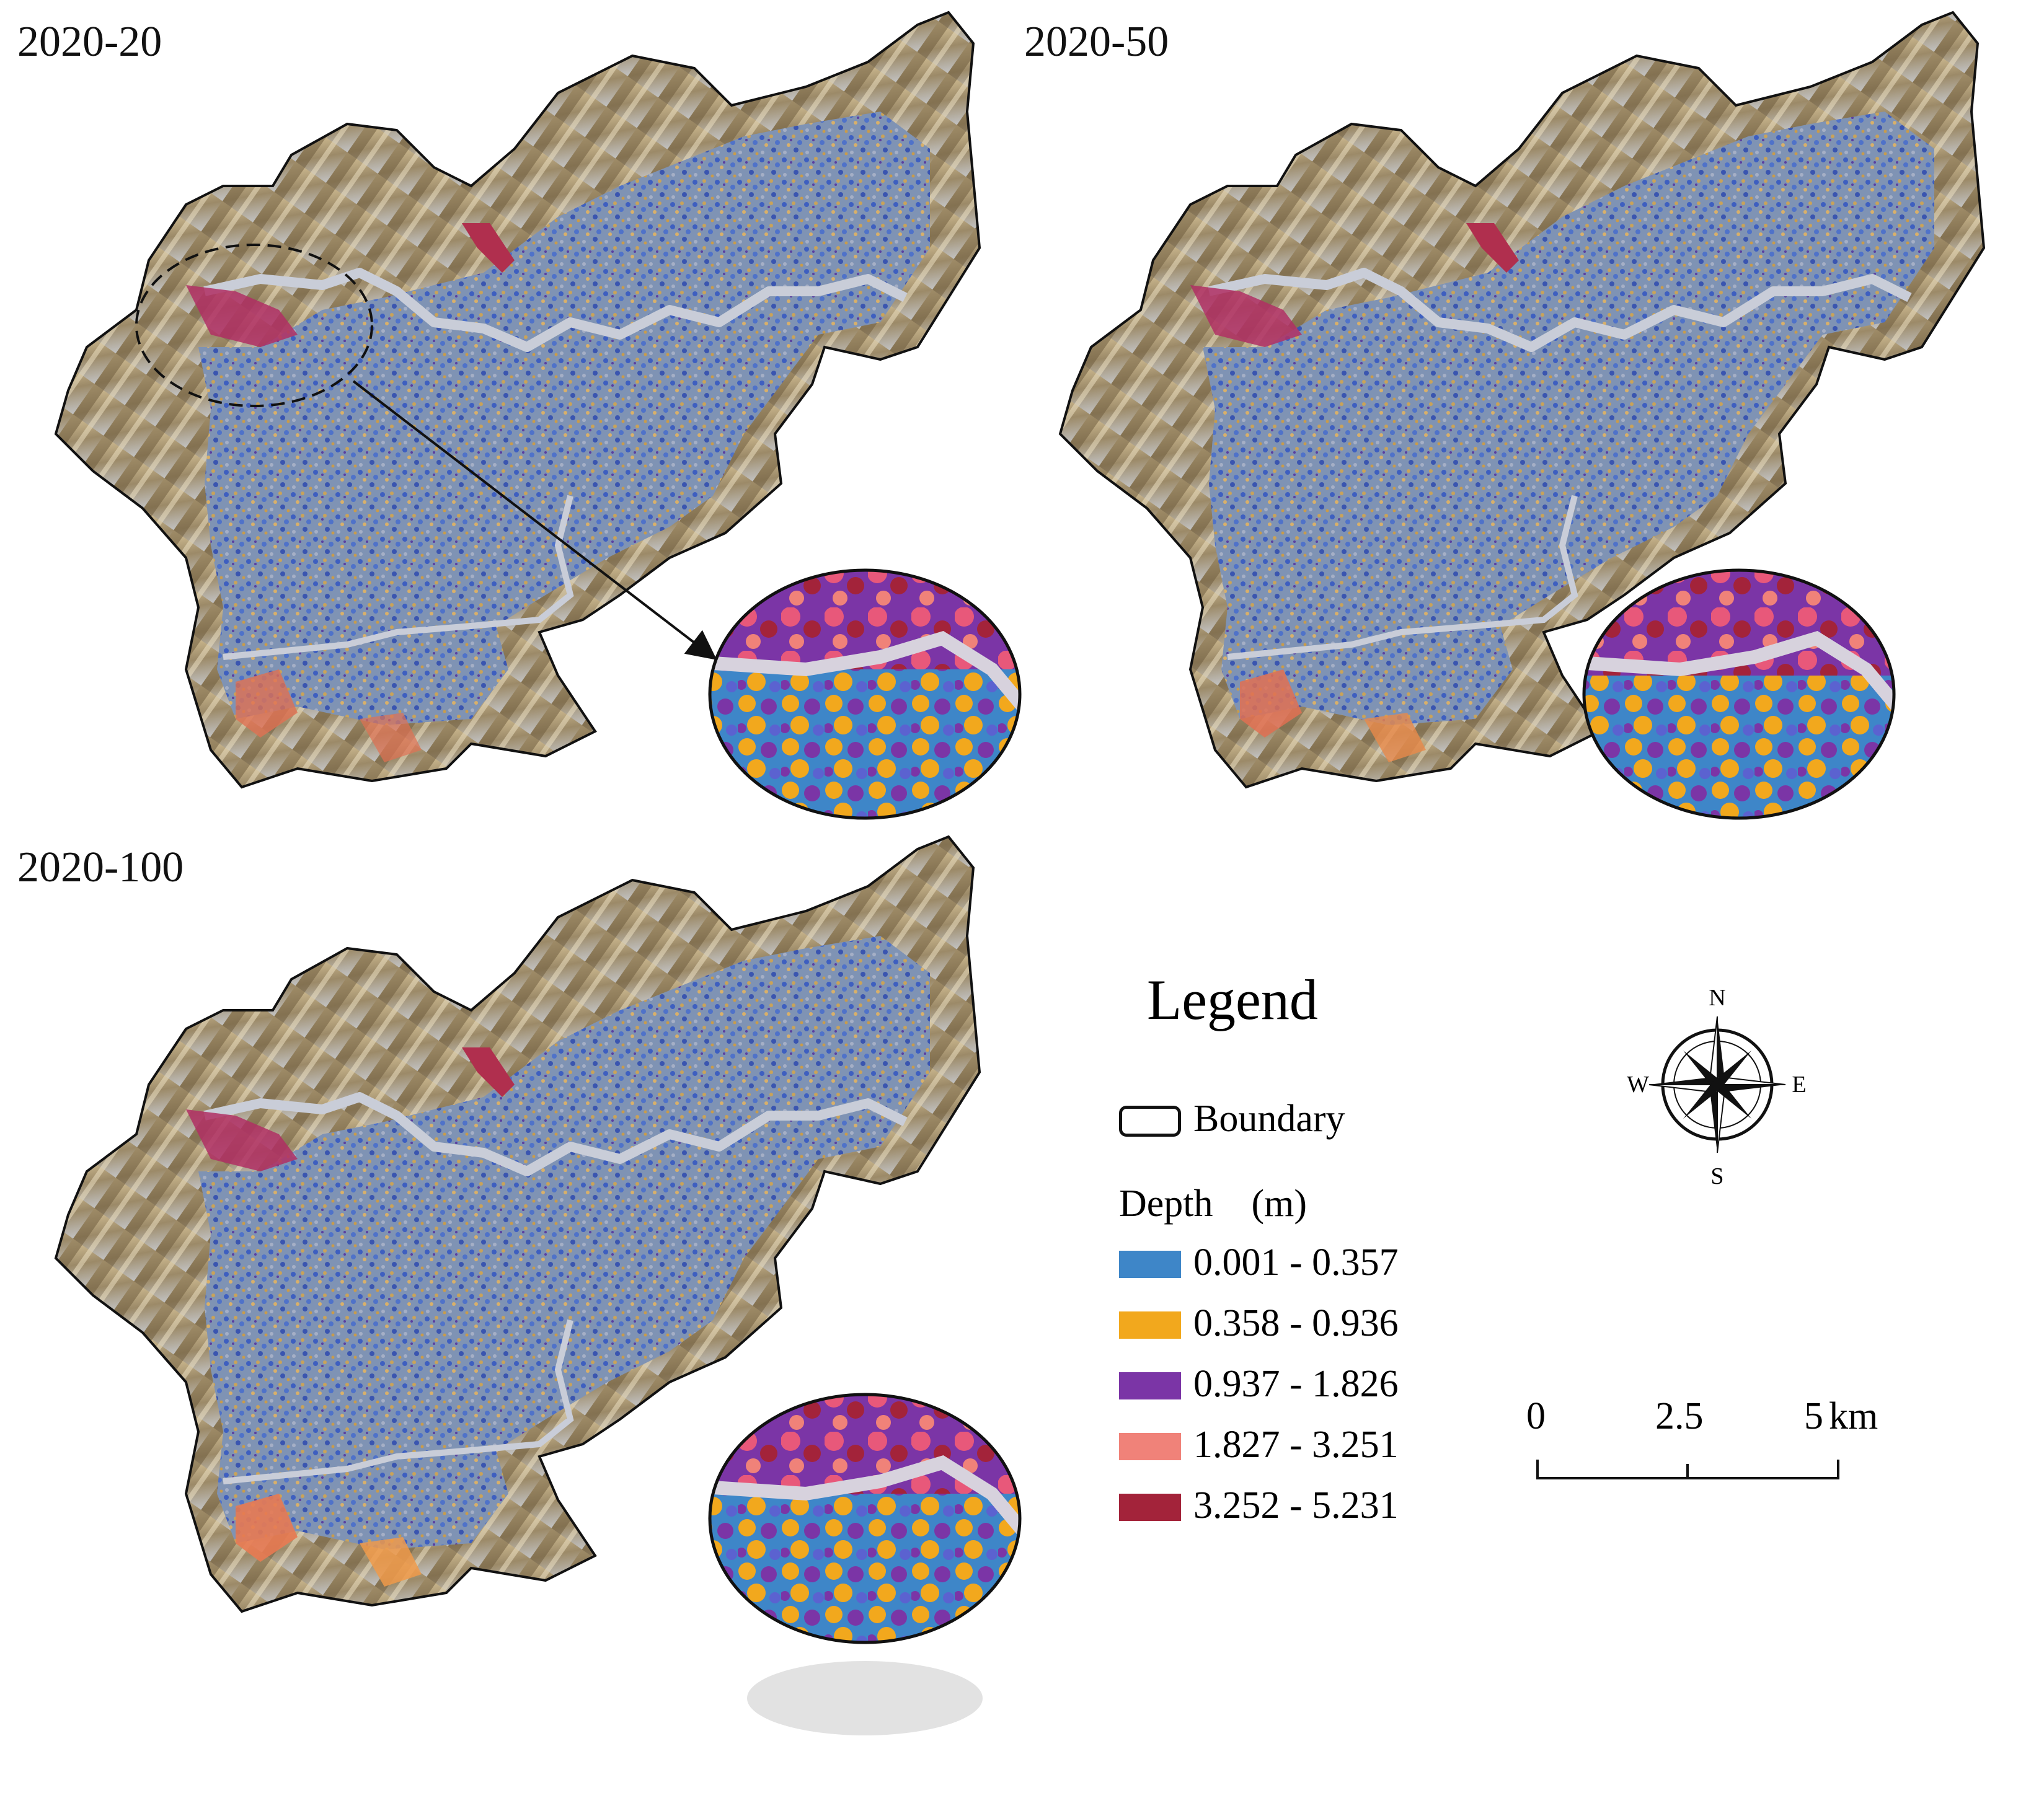  Describe the element at coordinates (1296, 1445) in the screenshot. I see `depth-class-label: 1.827 - 3.251` at that location.